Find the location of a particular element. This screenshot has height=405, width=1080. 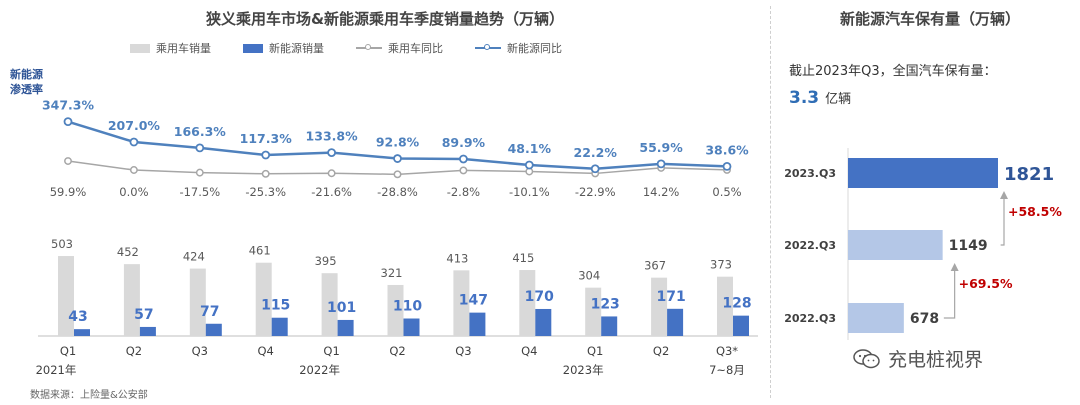

label-nev-sales: 123 is located at coordinates (605, 304).